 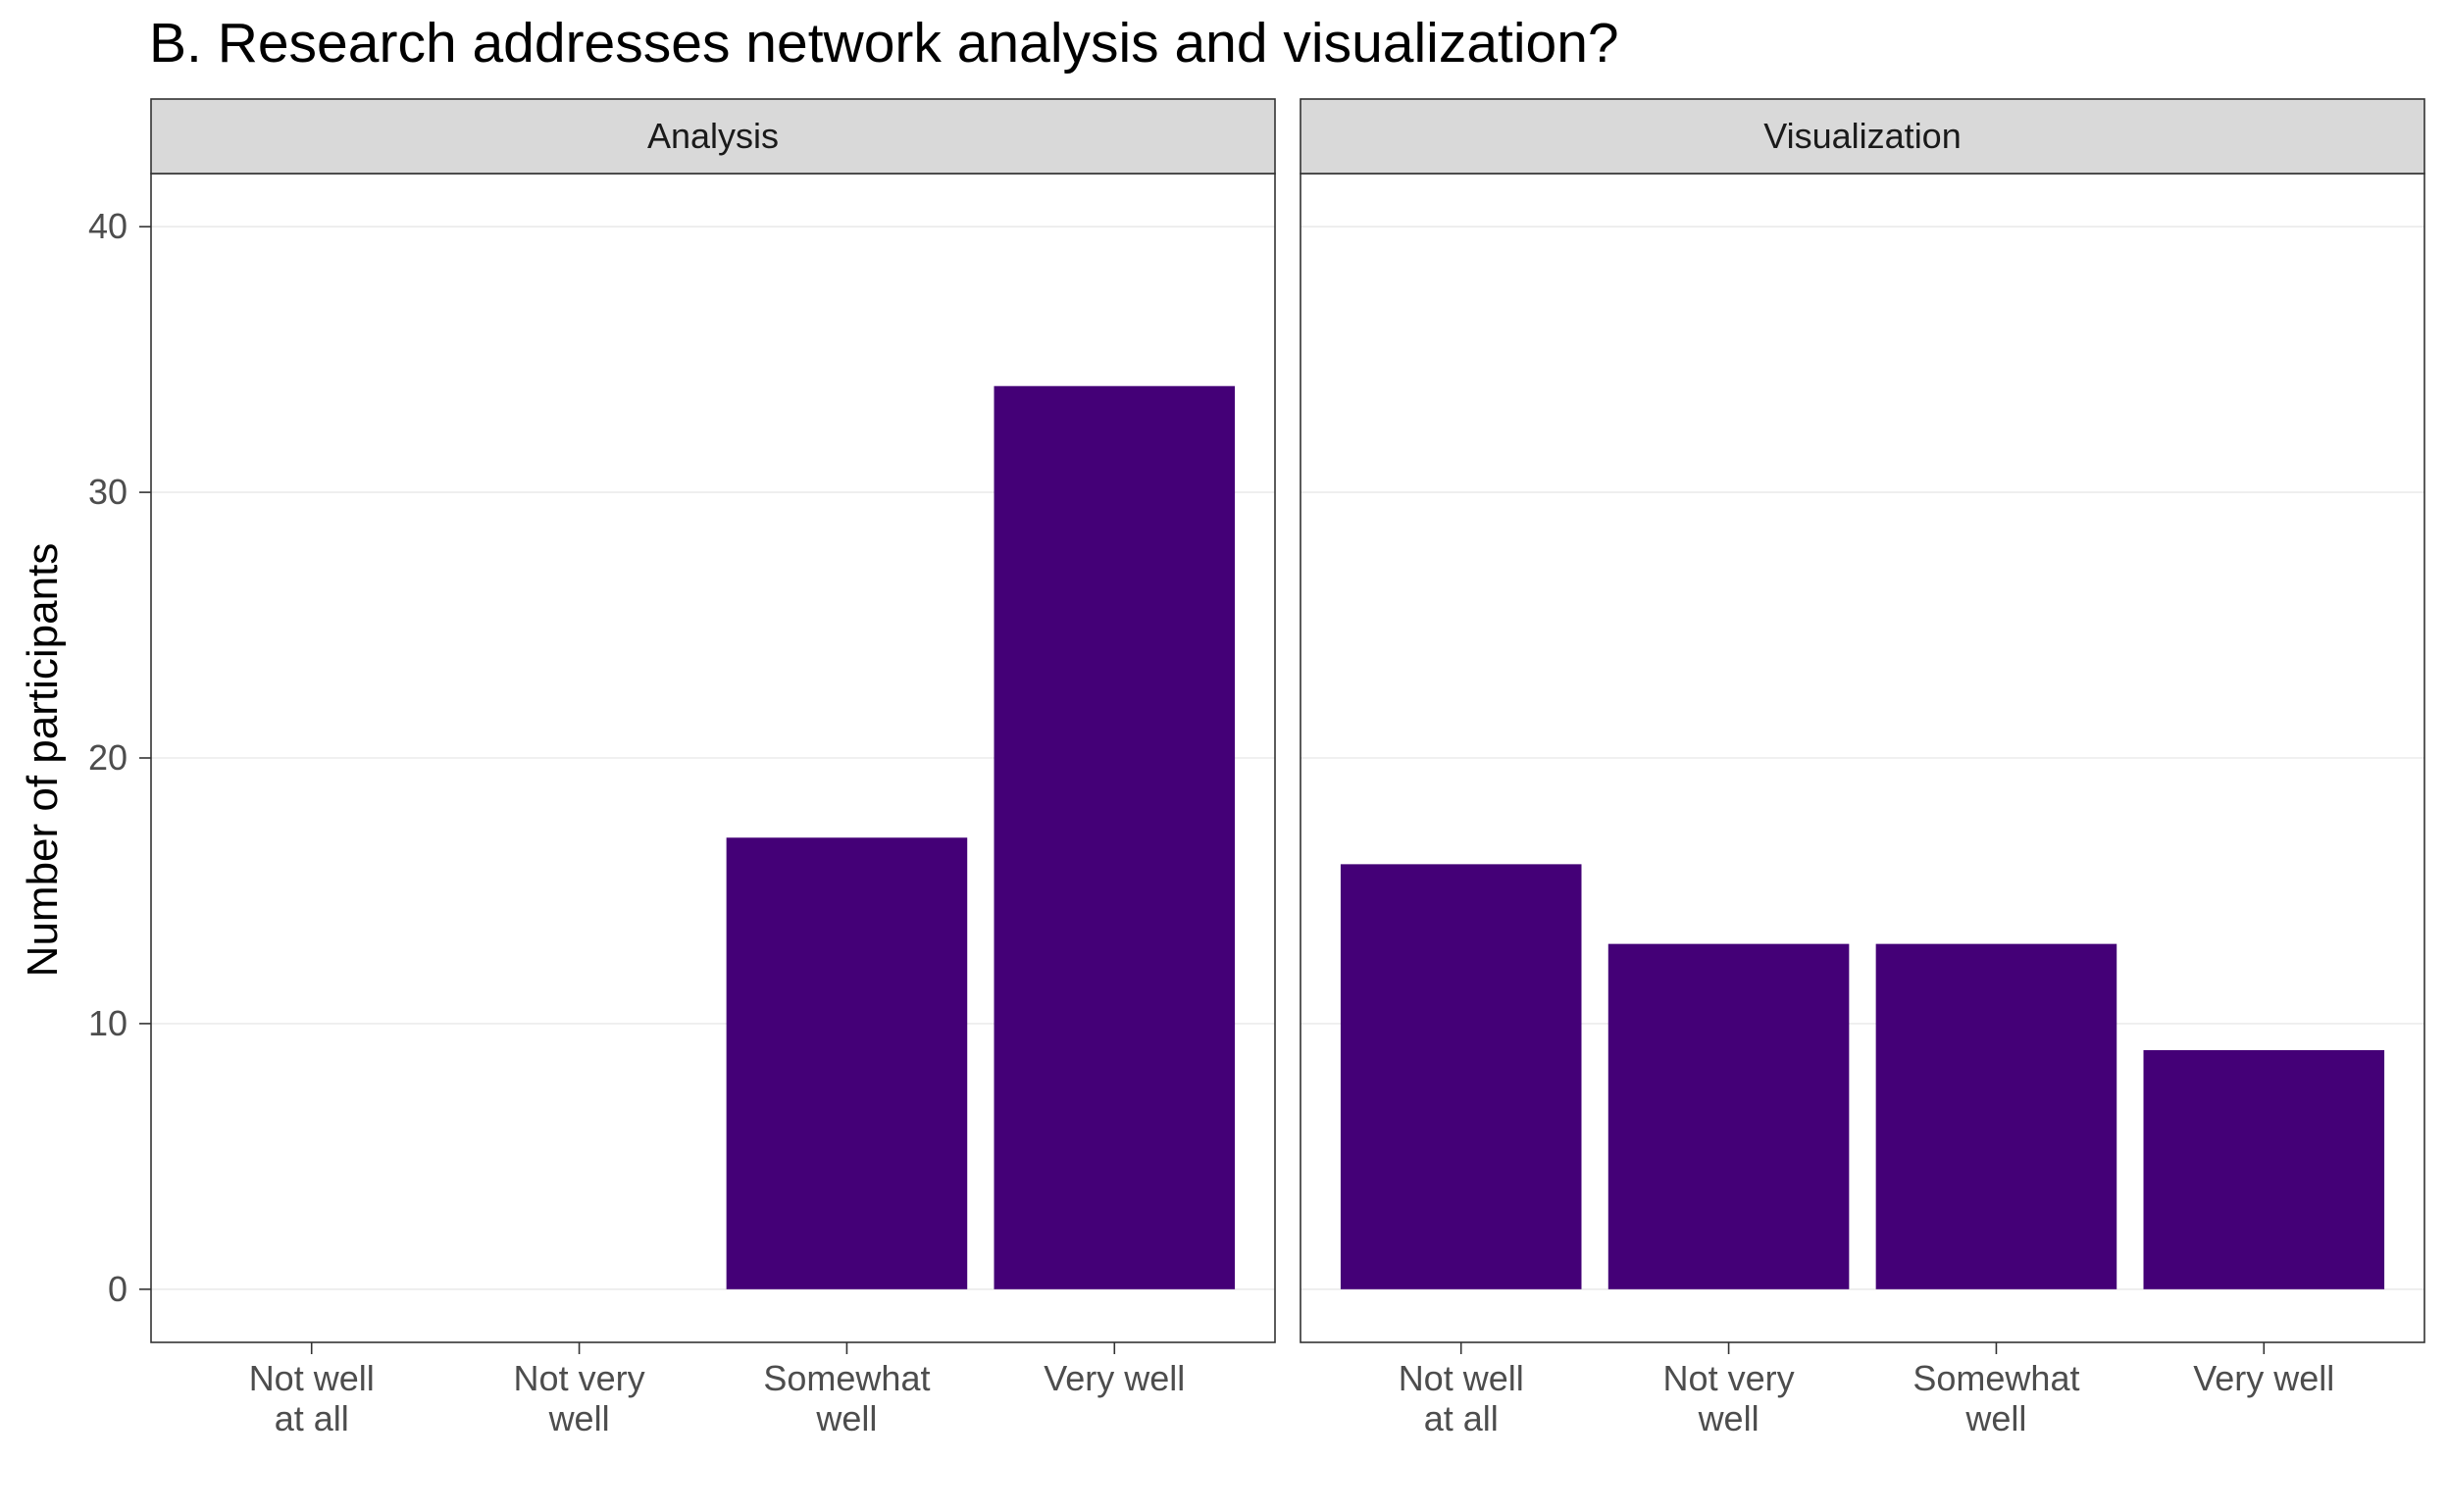 I want to click on y-tick-label: 40, so click(x=108, y=226).